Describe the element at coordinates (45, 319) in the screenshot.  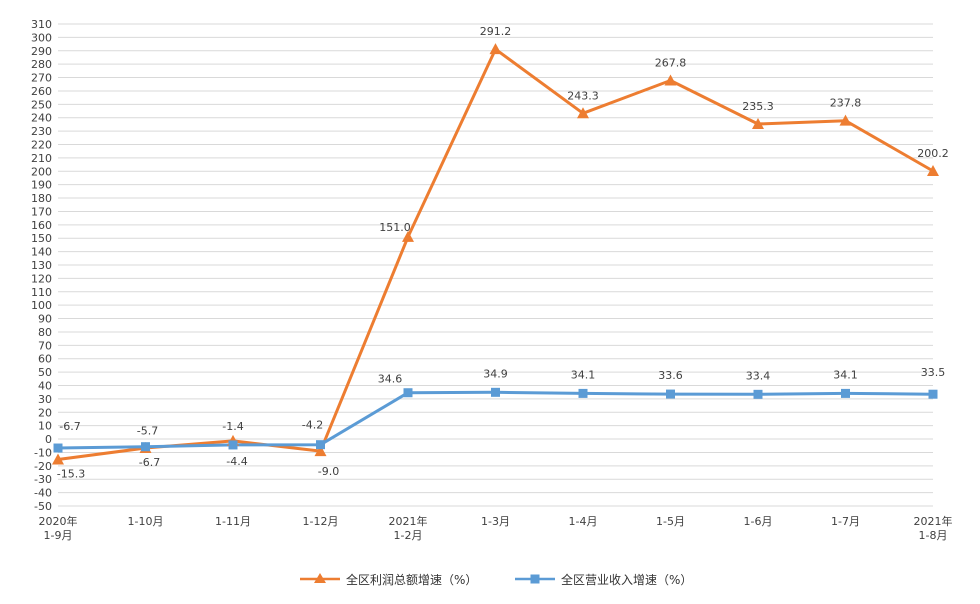
I see `y-tick-label: 90` at that location.